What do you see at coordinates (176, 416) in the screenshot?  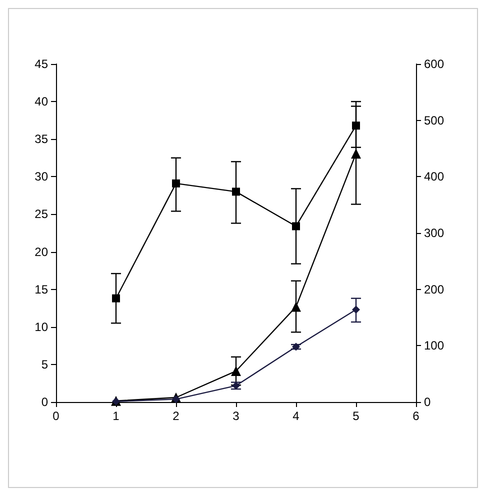 I see `x-tick-label: 2` at bounding box center [176, 416].